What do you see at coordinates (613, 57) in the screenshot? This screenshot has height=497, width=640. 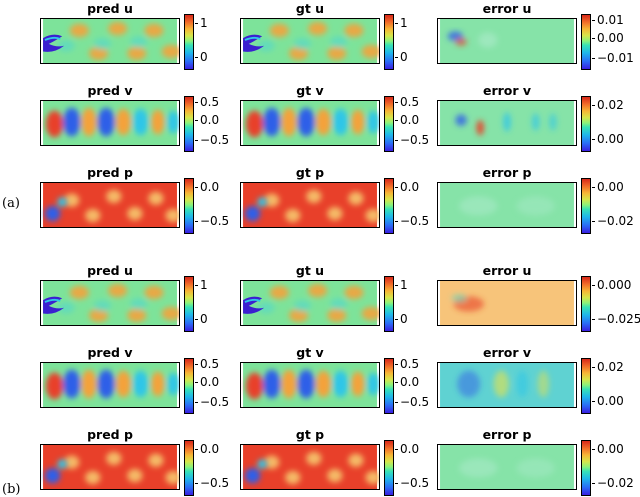 I see `colorbar-tick-label: −0.01` at bounding box center [613, 57].